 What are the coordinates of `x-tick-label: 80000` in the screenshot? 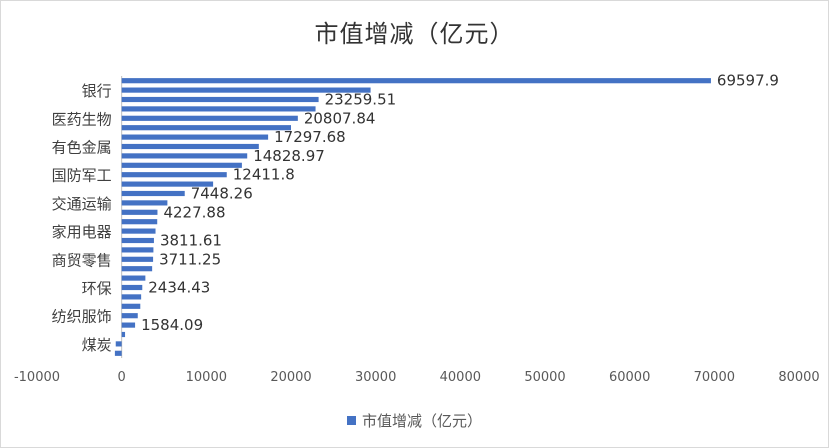 It's located at (798, 377).